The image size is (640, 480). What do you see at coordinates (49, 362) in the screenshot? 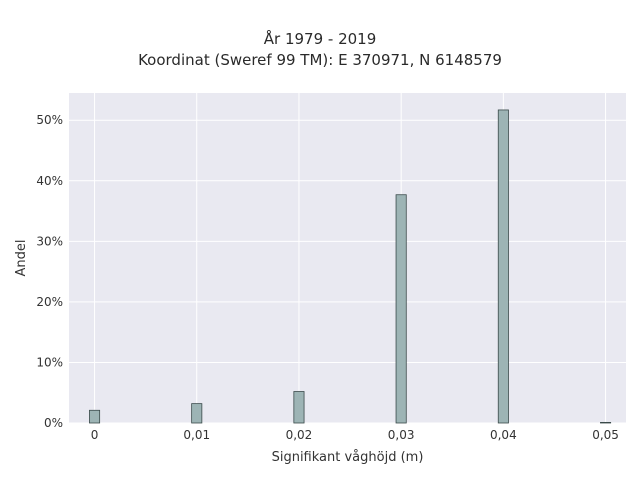
I see `y-tick-label-1: 10%` at bounding box center [49, 362].